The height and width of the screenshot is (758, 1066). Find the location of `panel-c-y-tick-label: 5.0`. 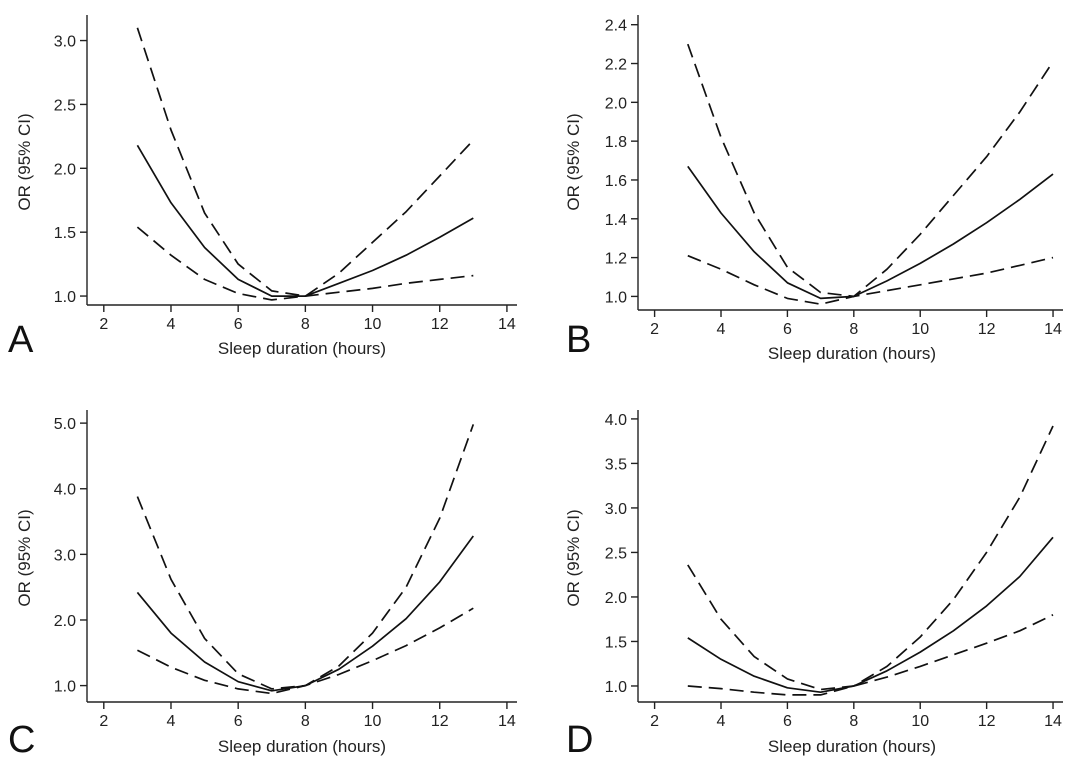

panel-c-y-tick-label: 5.0 is located at coordinates (65, 424).